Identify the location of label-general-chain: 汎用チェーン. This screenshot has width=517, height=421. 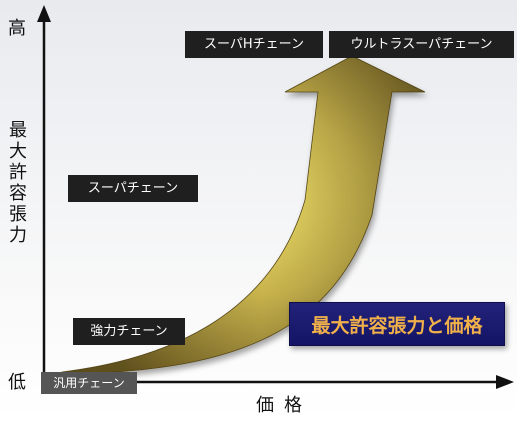
(89, 383).